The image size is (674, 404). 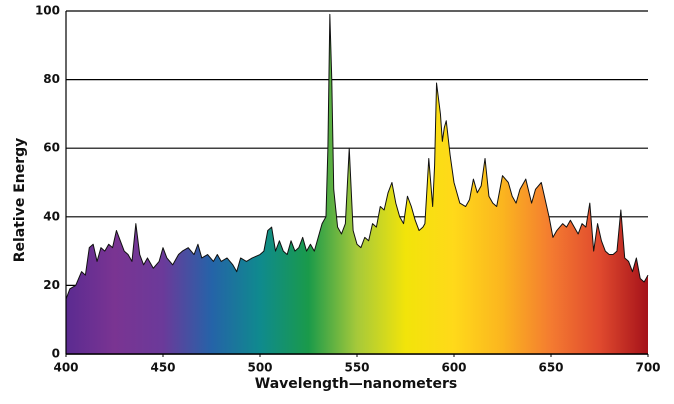 I want to click on x-tick-label: 650, so click(x=550, y=368).